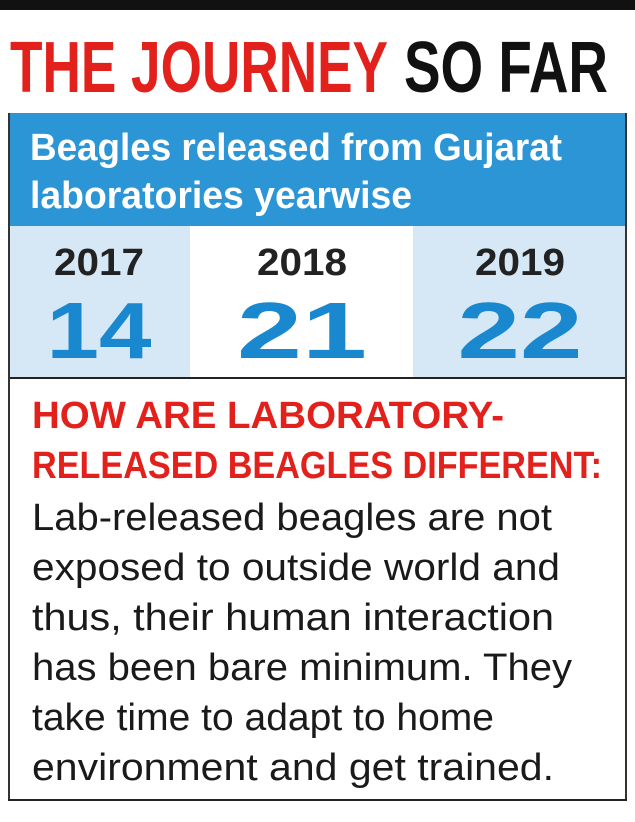 Image resolution: width=635 pixels, height=822 pixels. I want to click on body-text: exposed to outside world and, so click(296, 568).